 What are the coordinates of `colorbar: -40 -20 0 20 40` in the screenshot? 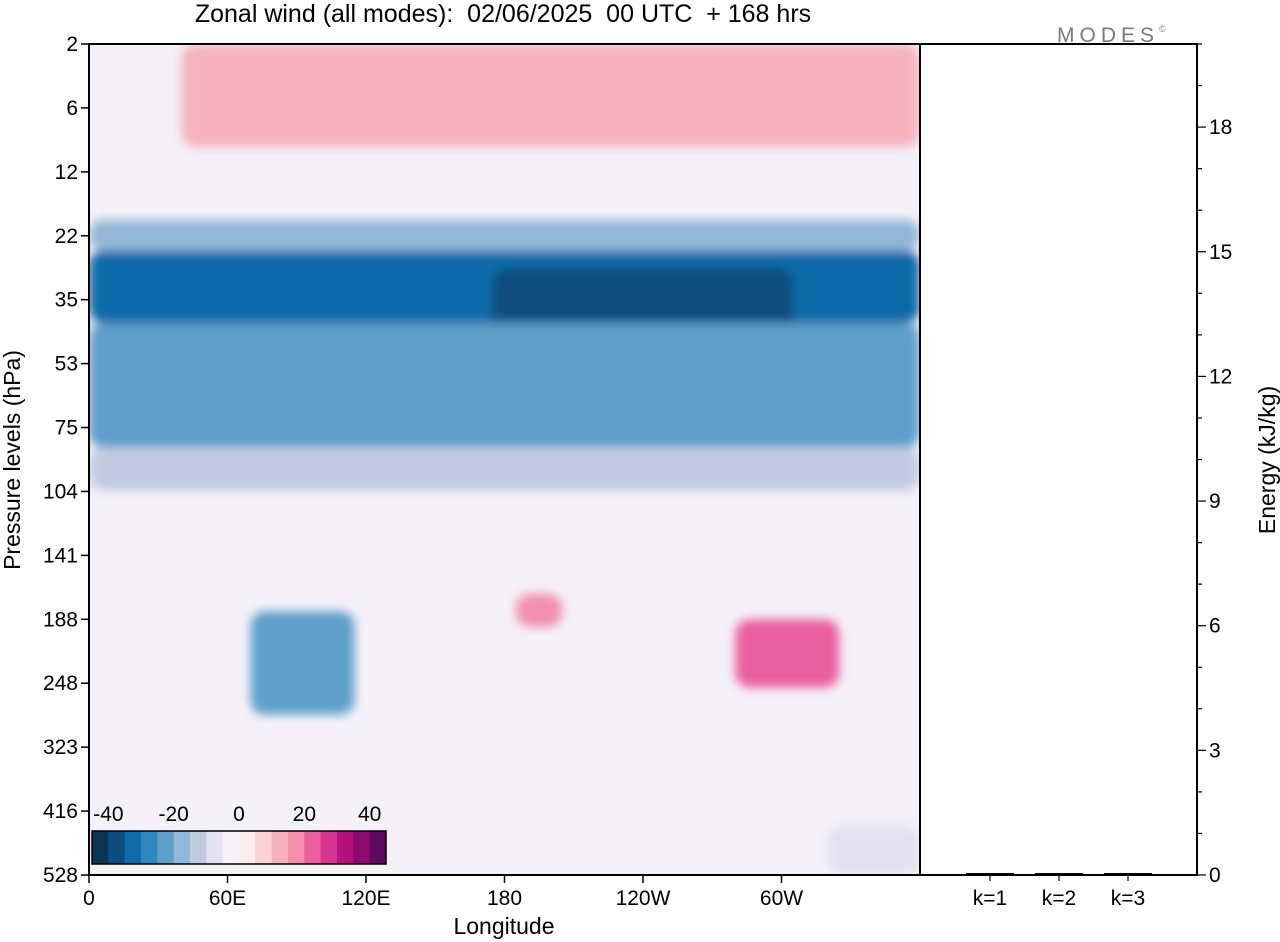 It's located at (239, 834).